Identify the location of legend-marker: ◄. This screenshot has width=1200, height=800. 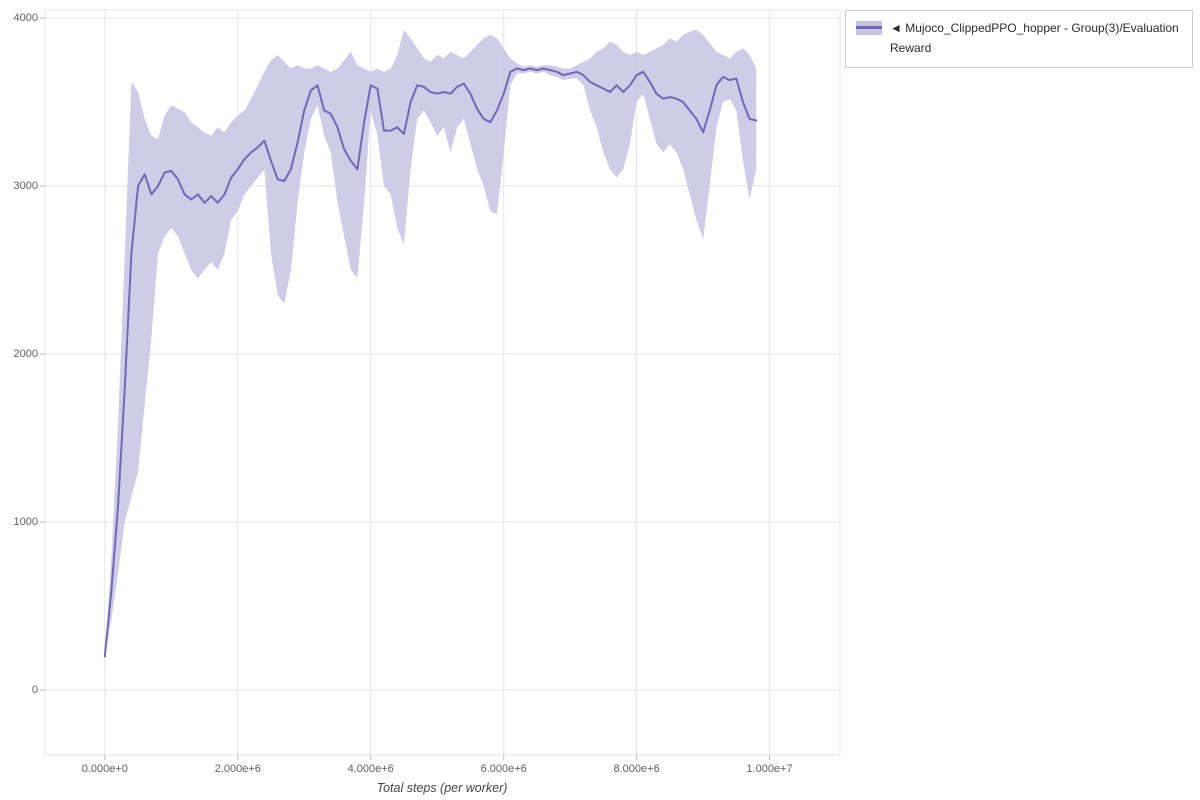
(896, 28).